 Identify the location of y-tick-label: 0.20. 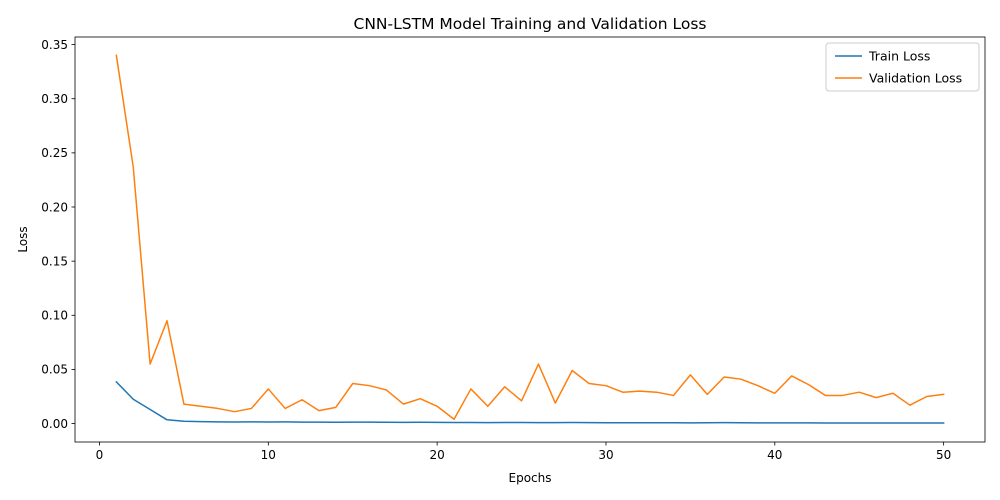
(54, 207).